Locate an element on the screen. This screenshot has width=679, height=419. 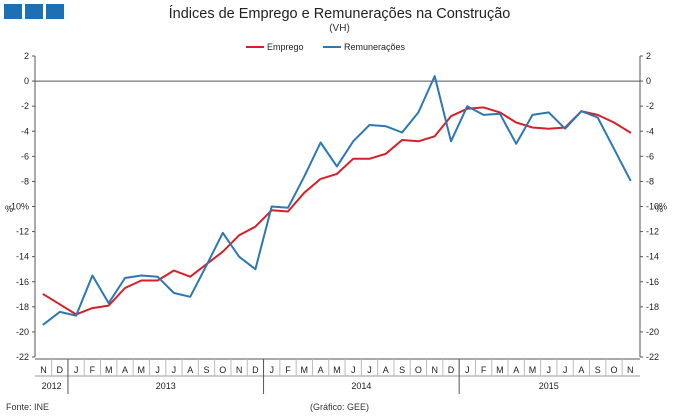
y-axis-label-right: % is located at coordinates (659, 209).